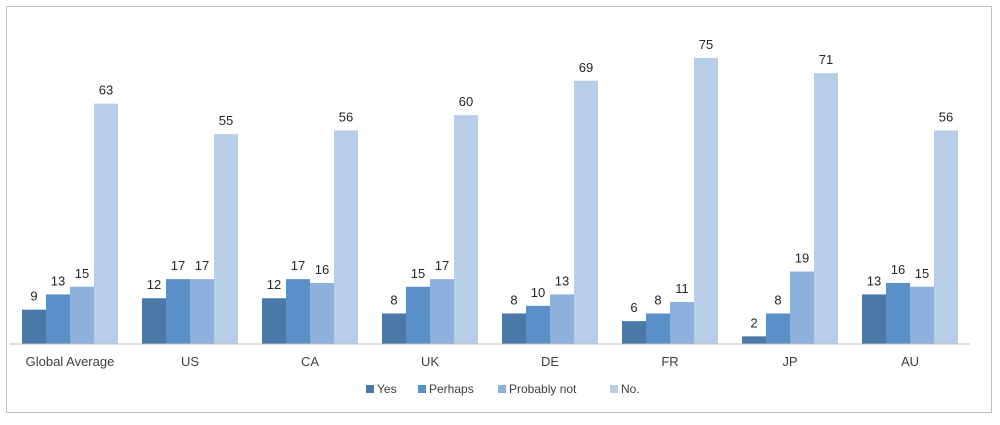 The width and height of the screenshot is (1000, 425). Describe the element at coordinates (630, 389) in the screenshot. I see `legend-label: No.` at that location.